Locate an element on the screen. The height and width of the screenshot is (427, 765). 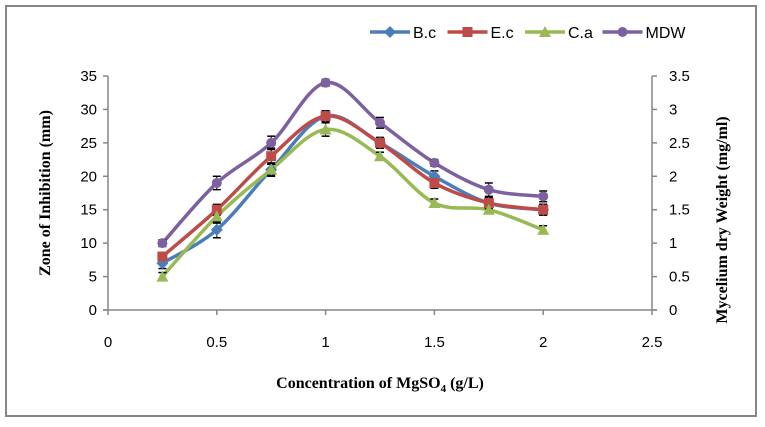
legend: B.c E.c C.a MDW is located at coordinates (528, 33).